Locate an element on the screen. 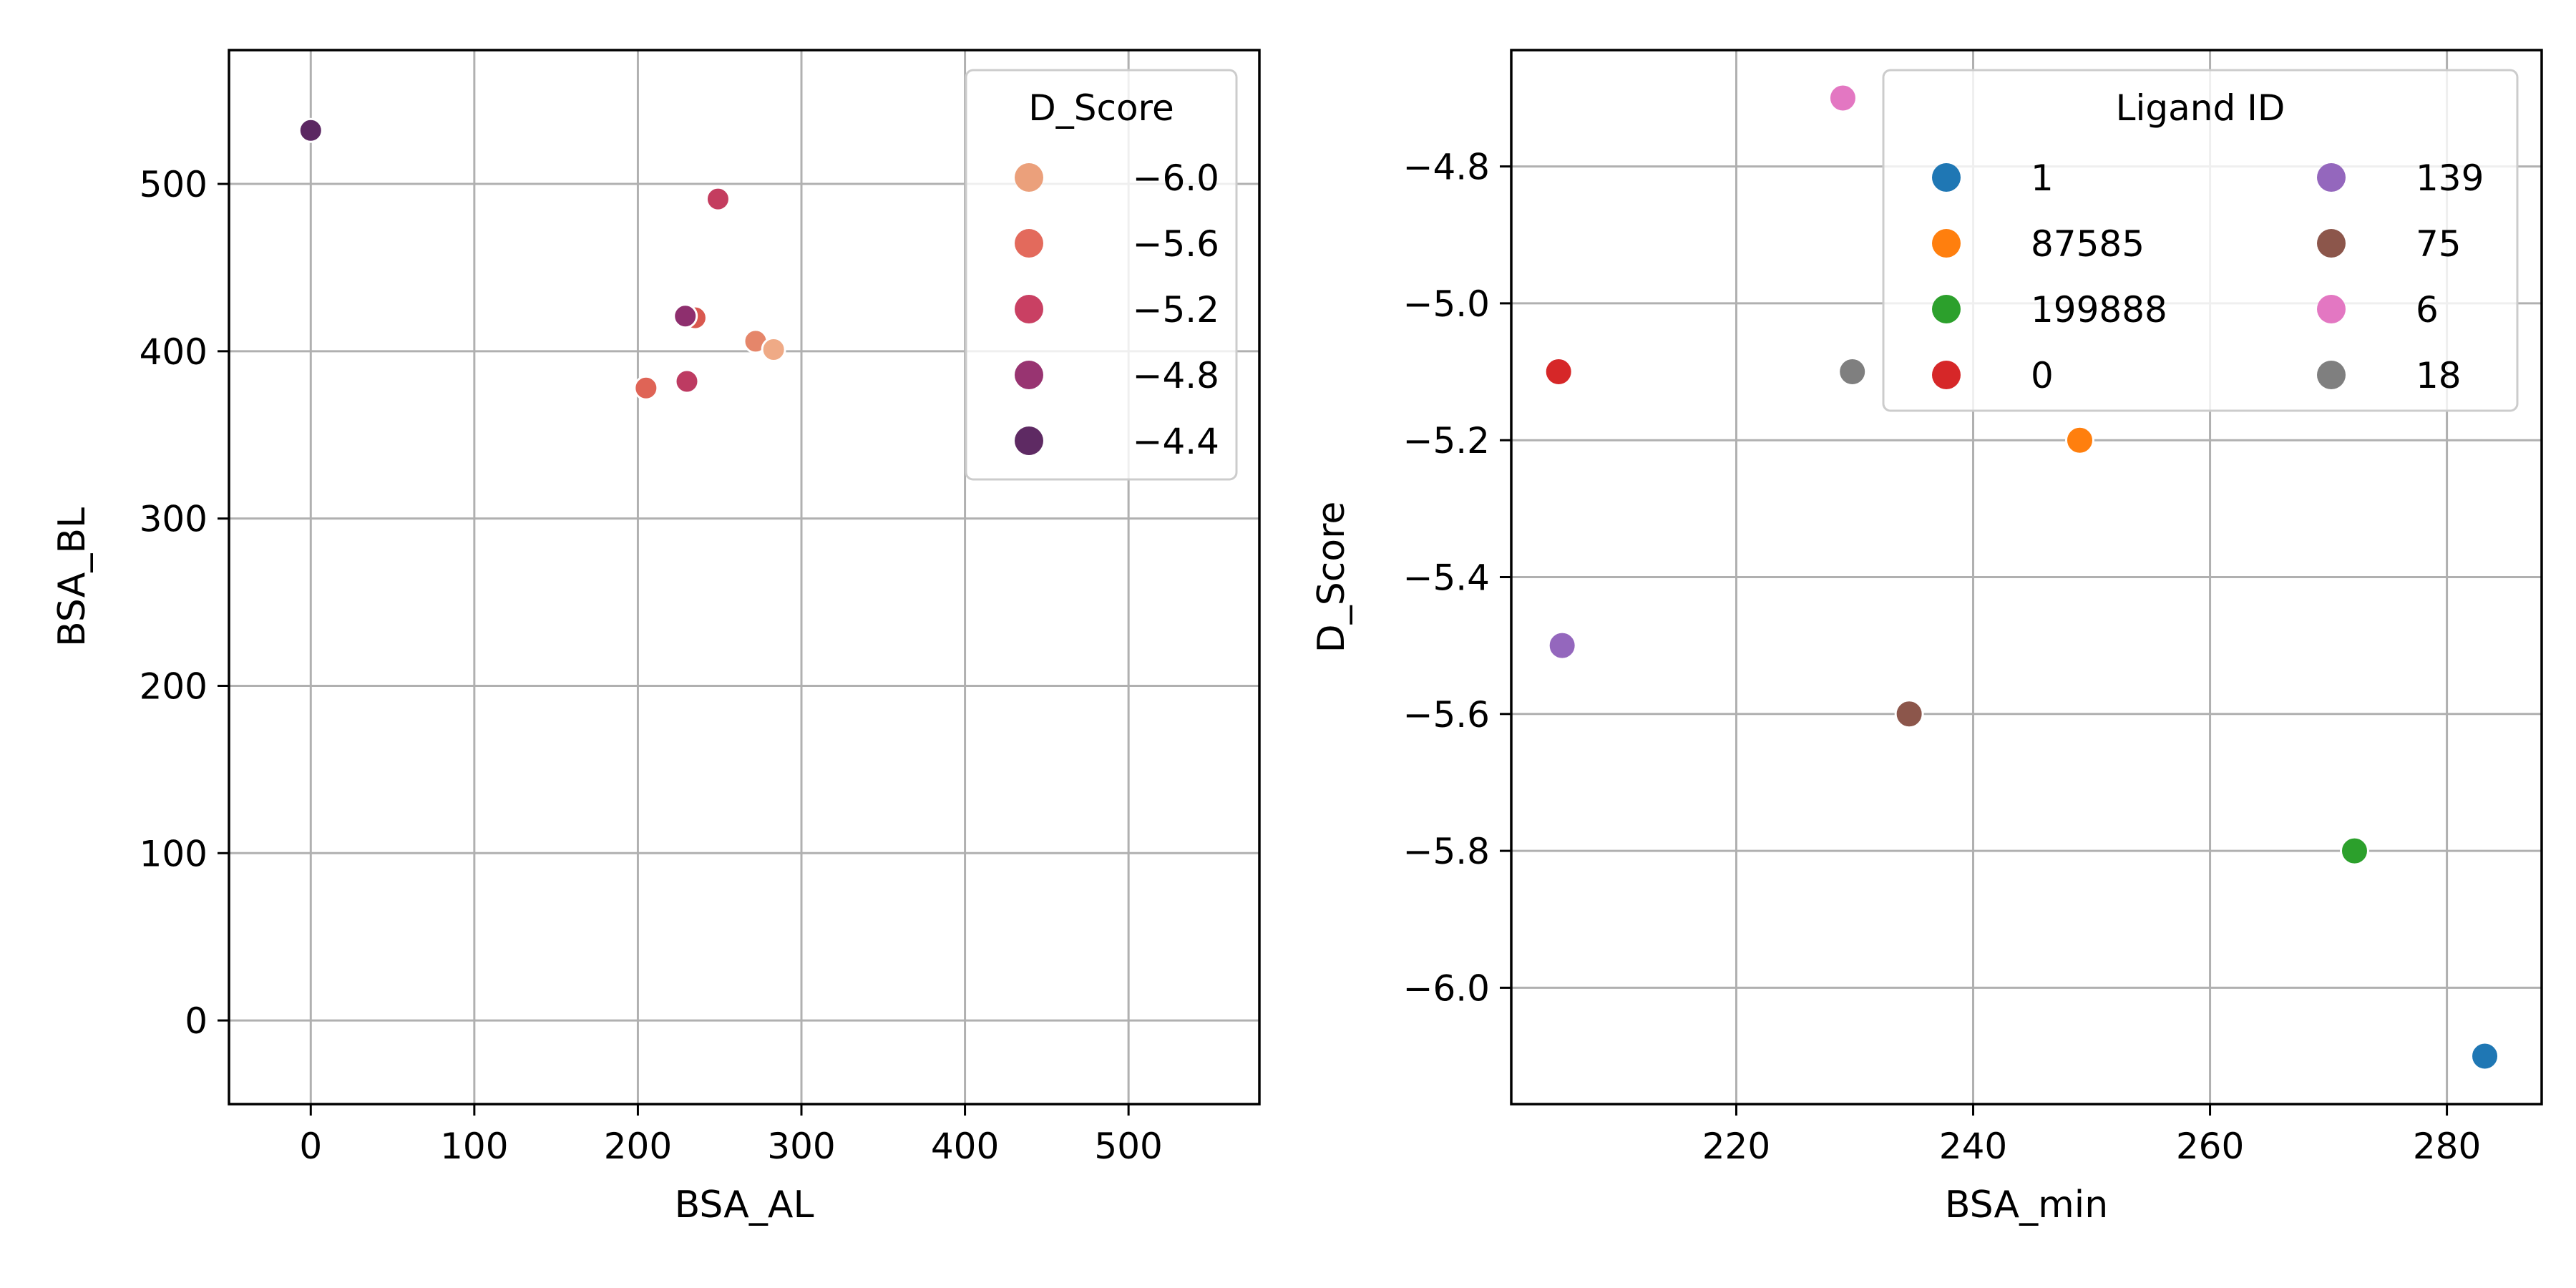 The height and width of the screenshot is (1288, 2576). y-axis-label: BSA_BL is located at coordinates (72, 577).